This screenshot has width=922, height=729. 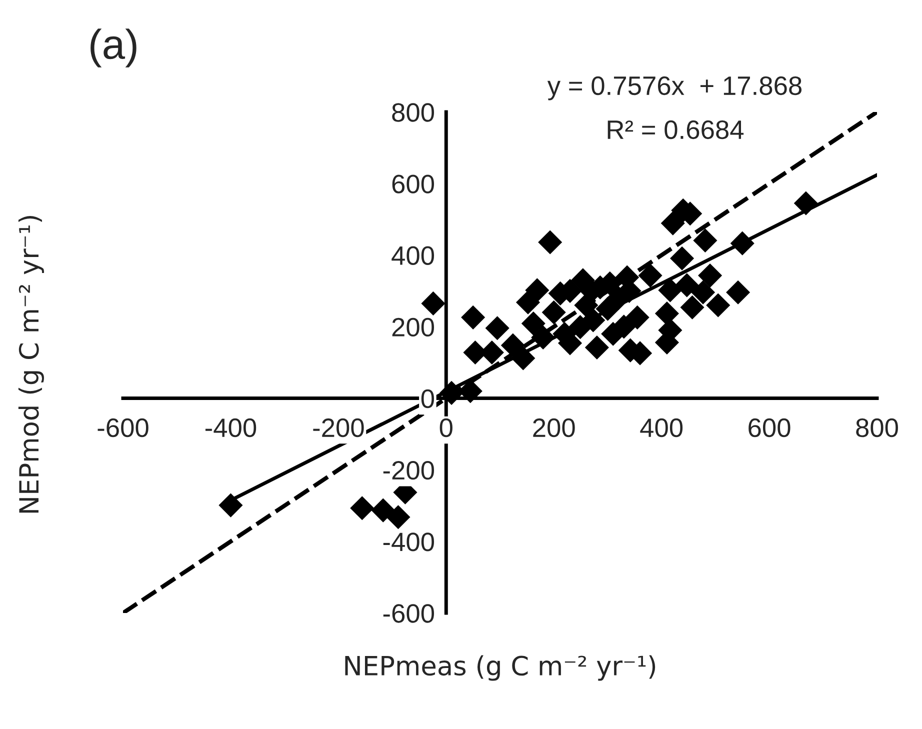 What do you see at coordinates (413, 255) in the screenshot?
I see `y-tick-label: 400` at bounding box center [413, 255].